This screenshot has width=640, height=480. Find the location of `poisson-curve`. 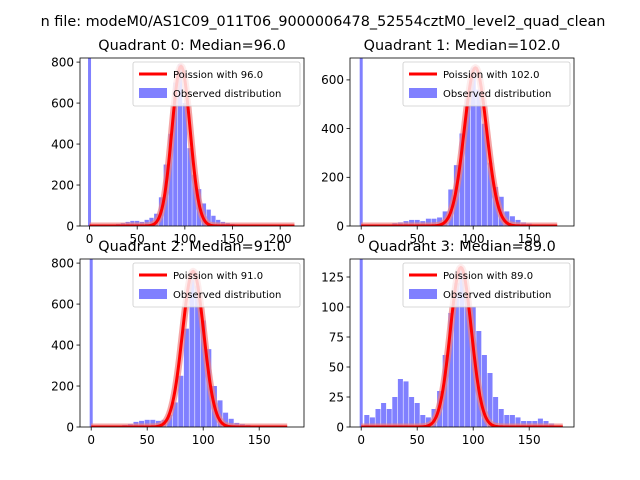

poisson-curve is located at coordinates (192, 145).